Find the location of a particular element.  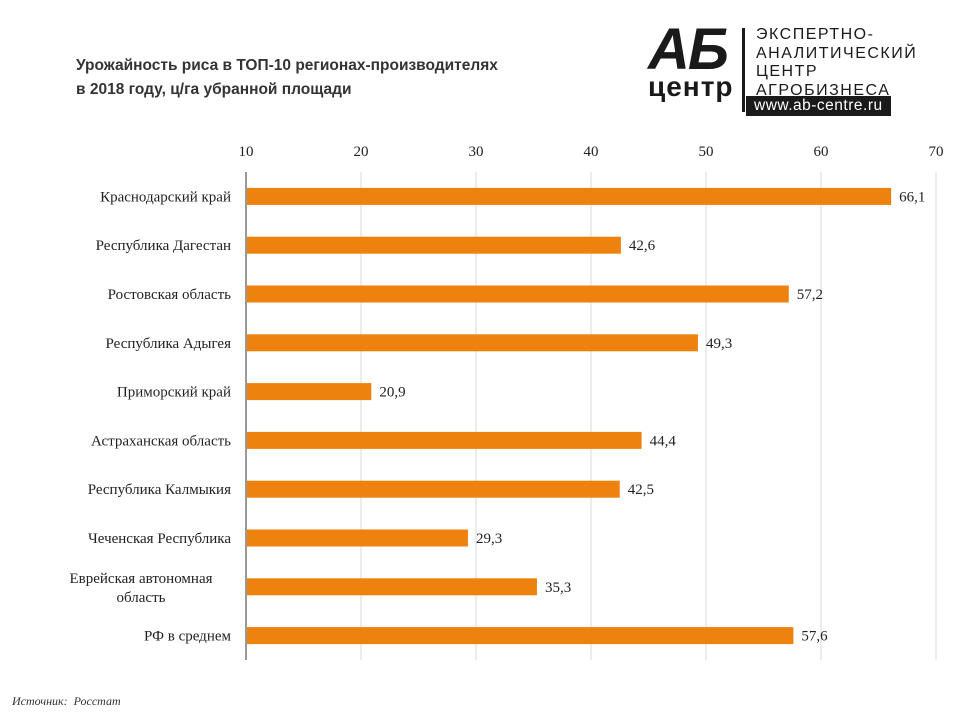

x-tick-label: 50 is located at coordinates (706, 152).